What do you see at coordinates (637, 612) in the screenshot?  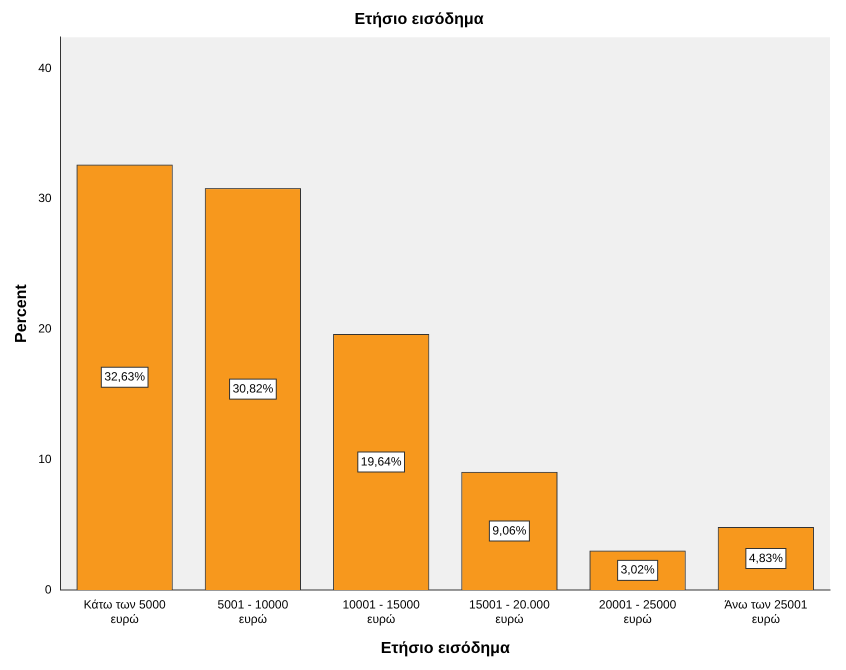 I see `x-tick-label: 20001 - 25000 ευρώ` at bounding box center [637, 612].